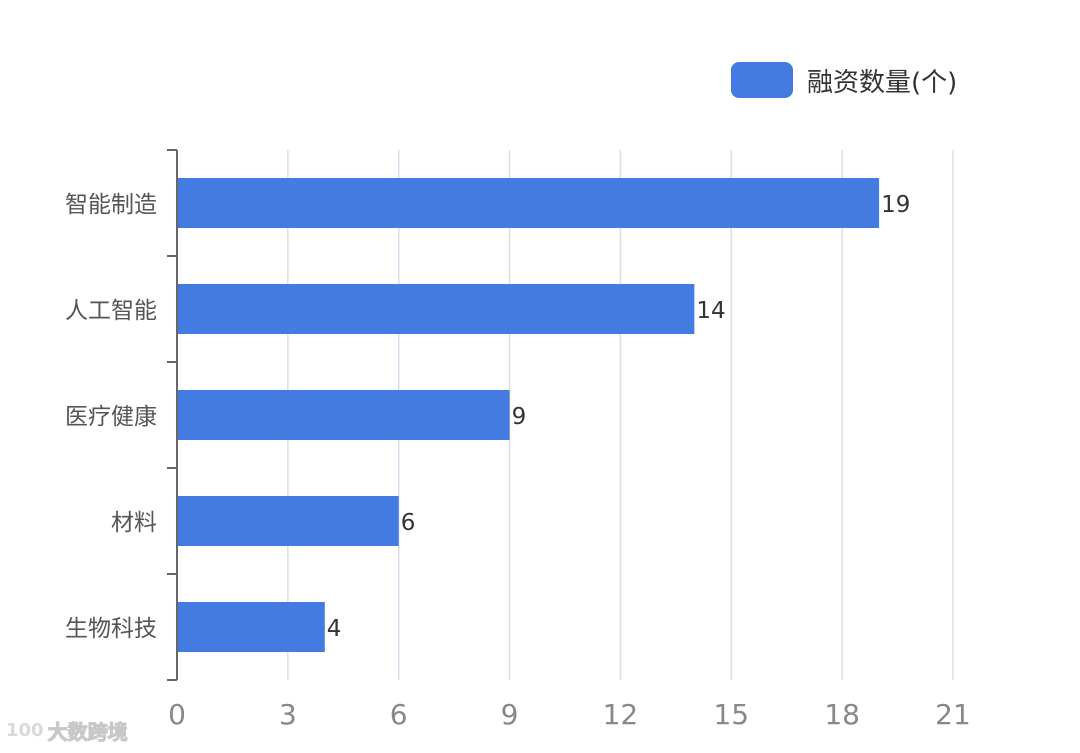  I want to click on x-tick-label: 21, so click(953, 714).